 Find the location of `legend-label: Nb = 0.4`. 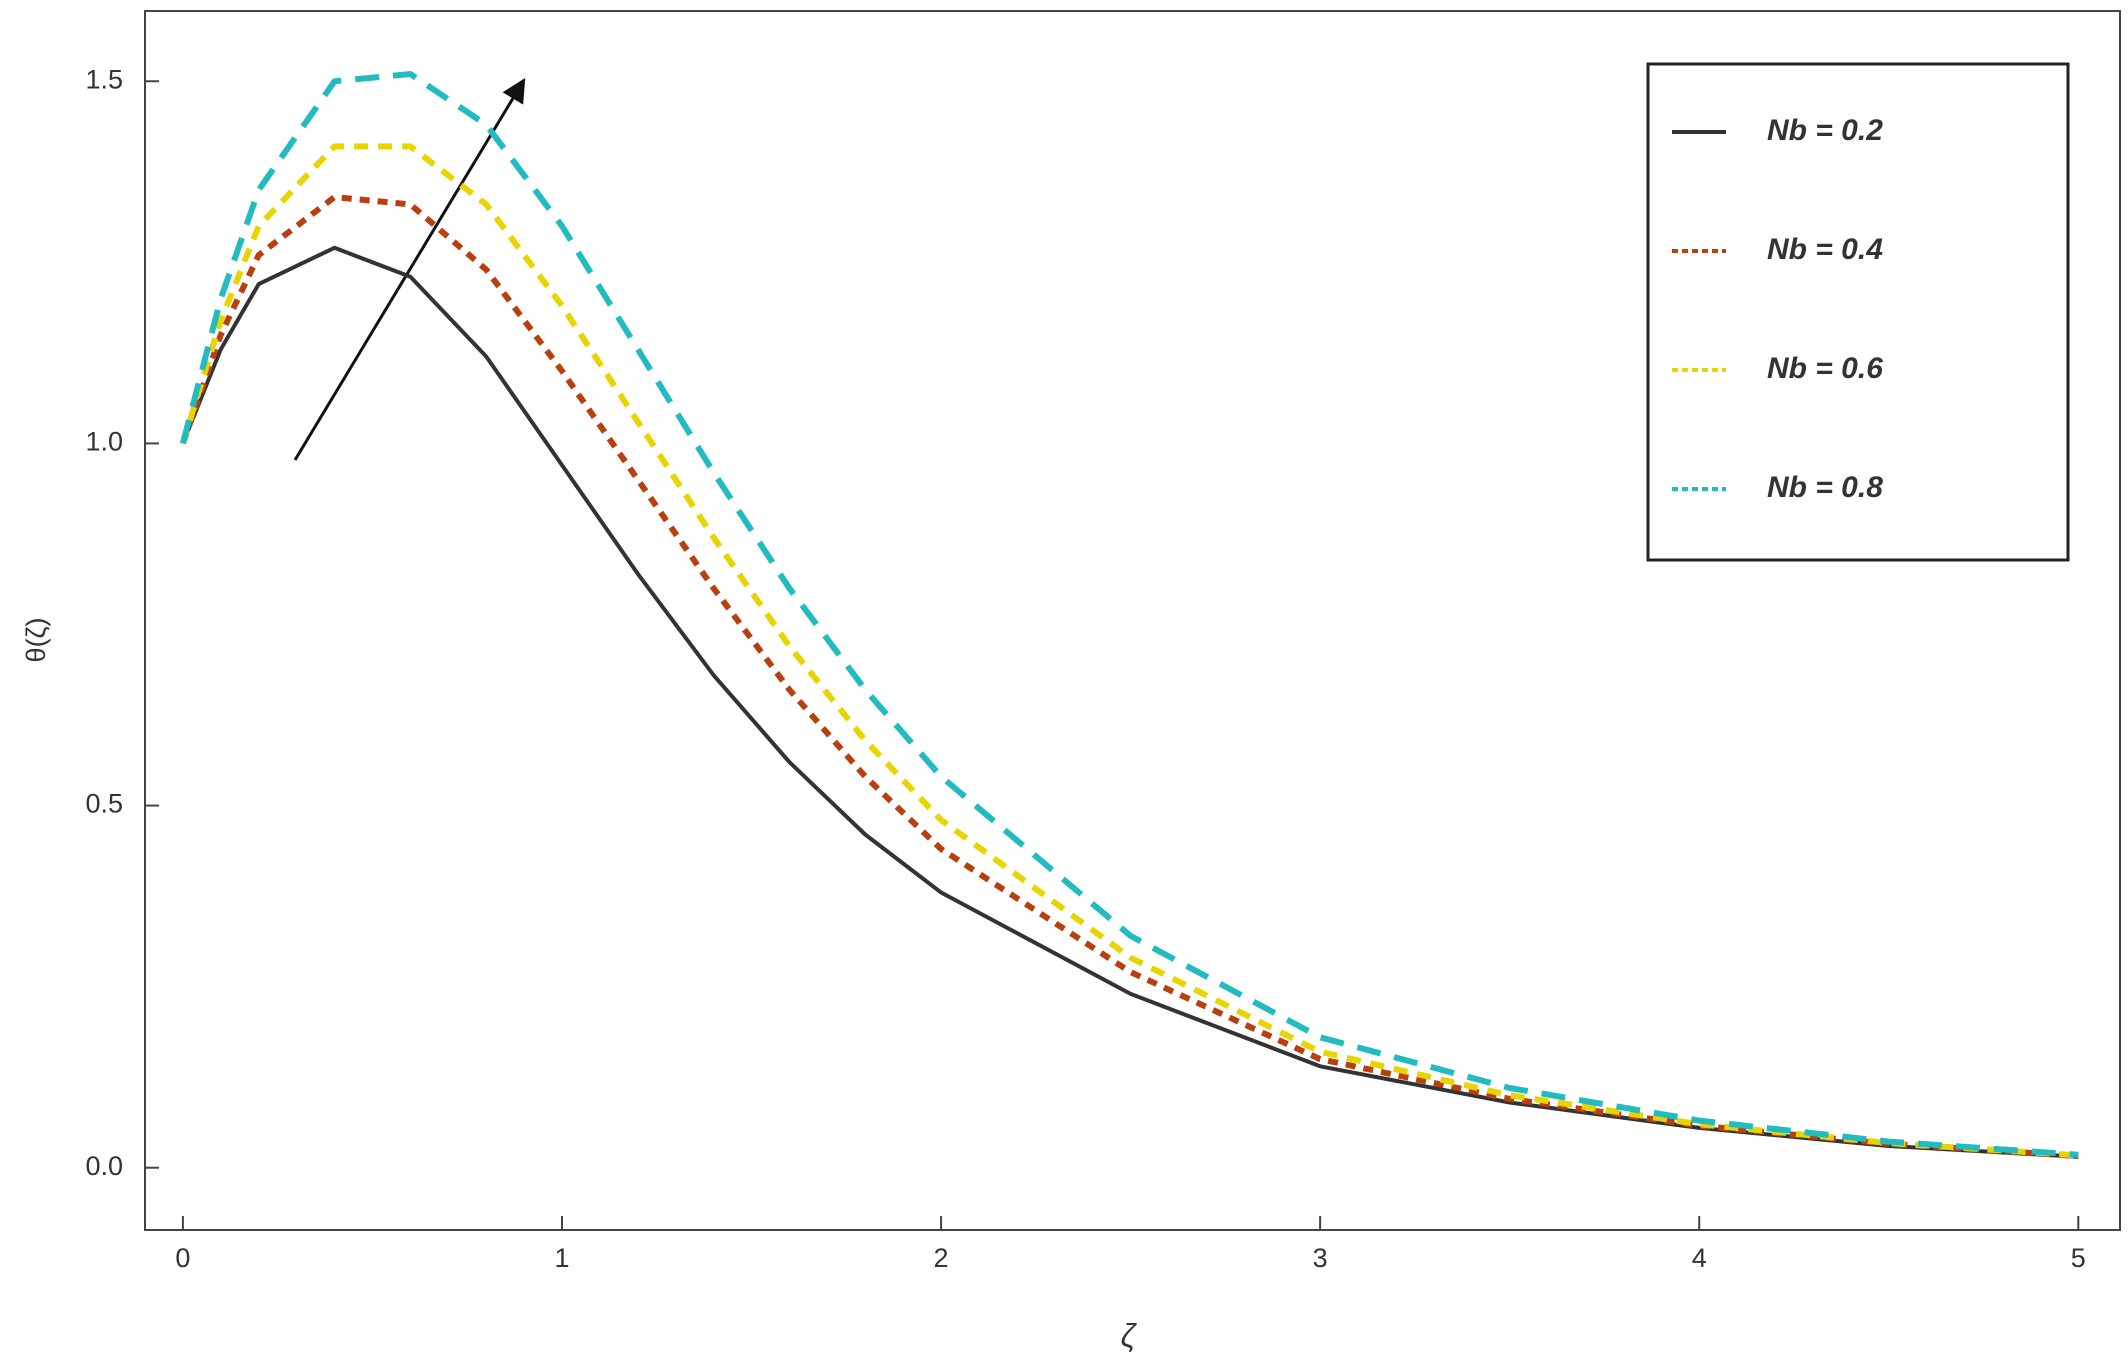

legend-label: Nb = 0.4 is located at coordinates (1825, 249).